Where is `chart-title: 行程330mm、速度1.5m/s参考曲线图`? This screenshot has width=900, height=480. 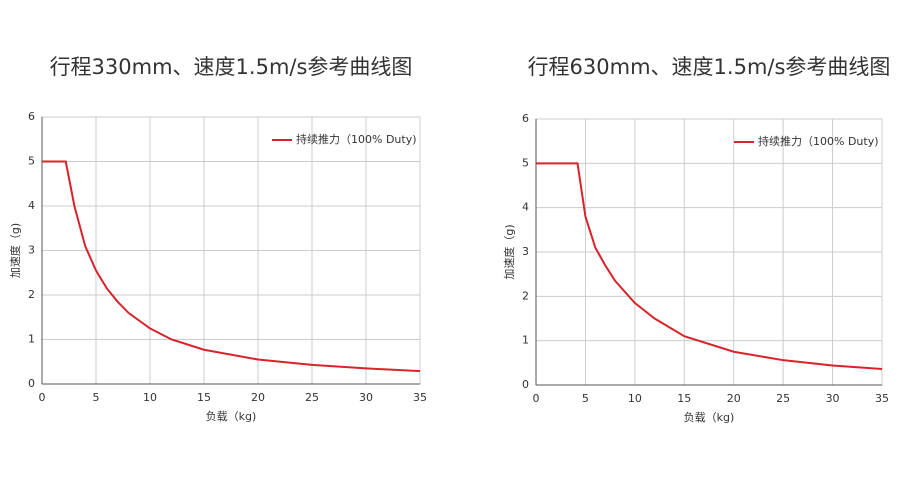
chart-title: 行程330mm、速度1.5m/s参考曲线图 is located at coordinates (231, 67).